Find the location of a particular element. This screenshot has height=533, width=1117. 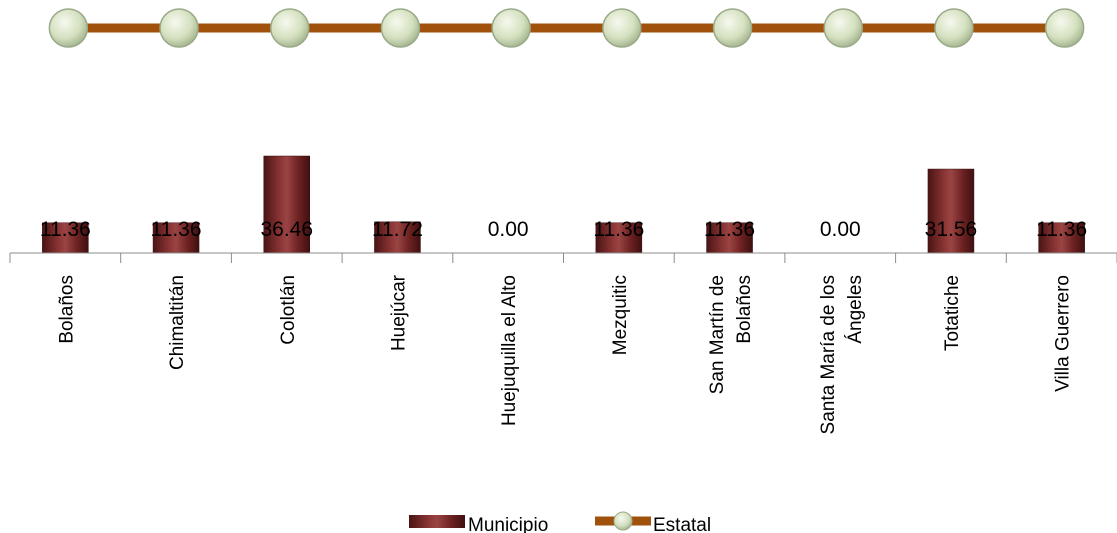

category-label-2: Colotlán is located at coordinates (288, 310).